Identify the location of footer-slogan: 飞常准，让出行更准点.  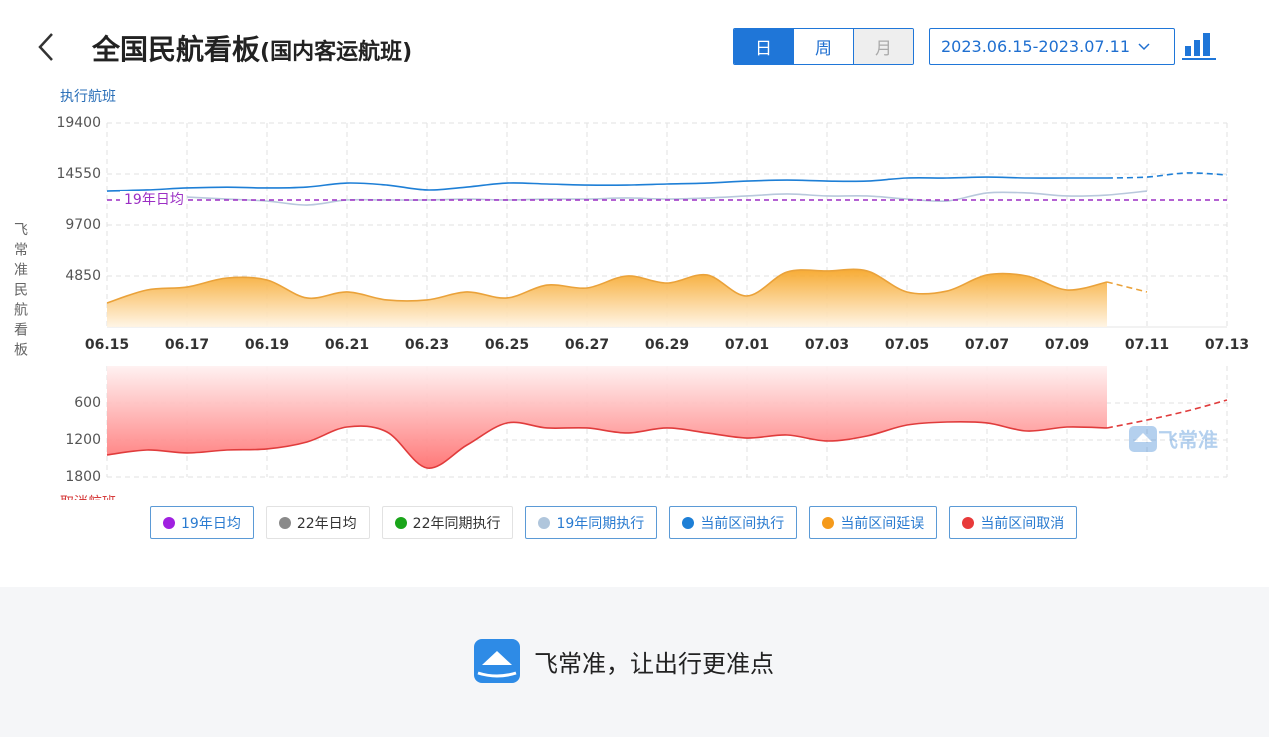
(654, 663).